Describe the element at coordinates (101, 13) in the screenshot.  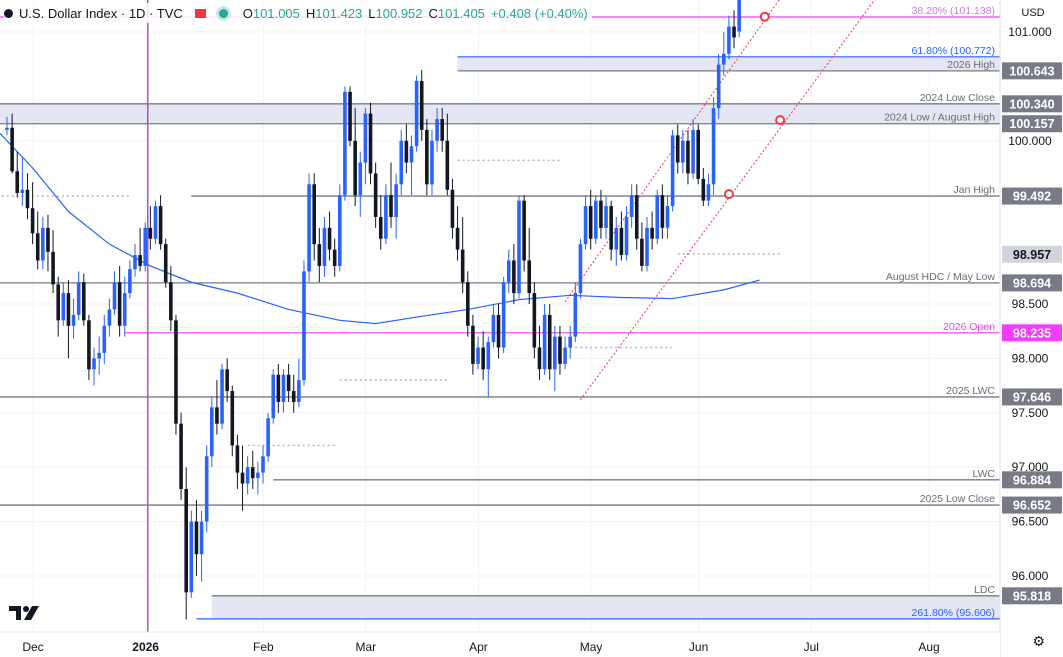
I see `symbol-name: U.S. Dollar Index · 1D · TVC` at that location.